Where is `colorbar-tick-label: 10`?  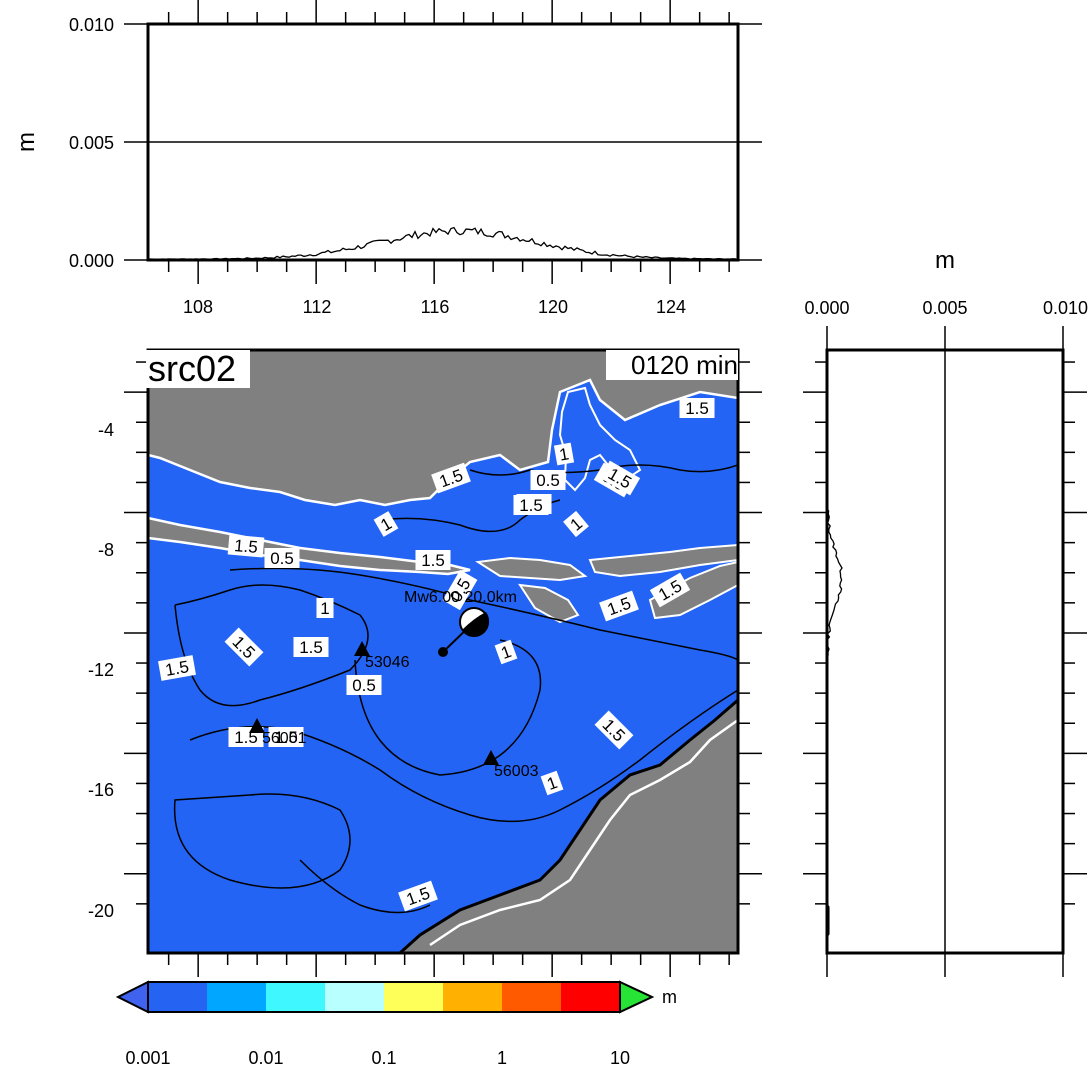 colorbar-tick-label: 10 is located at coordinates (620, 1058).